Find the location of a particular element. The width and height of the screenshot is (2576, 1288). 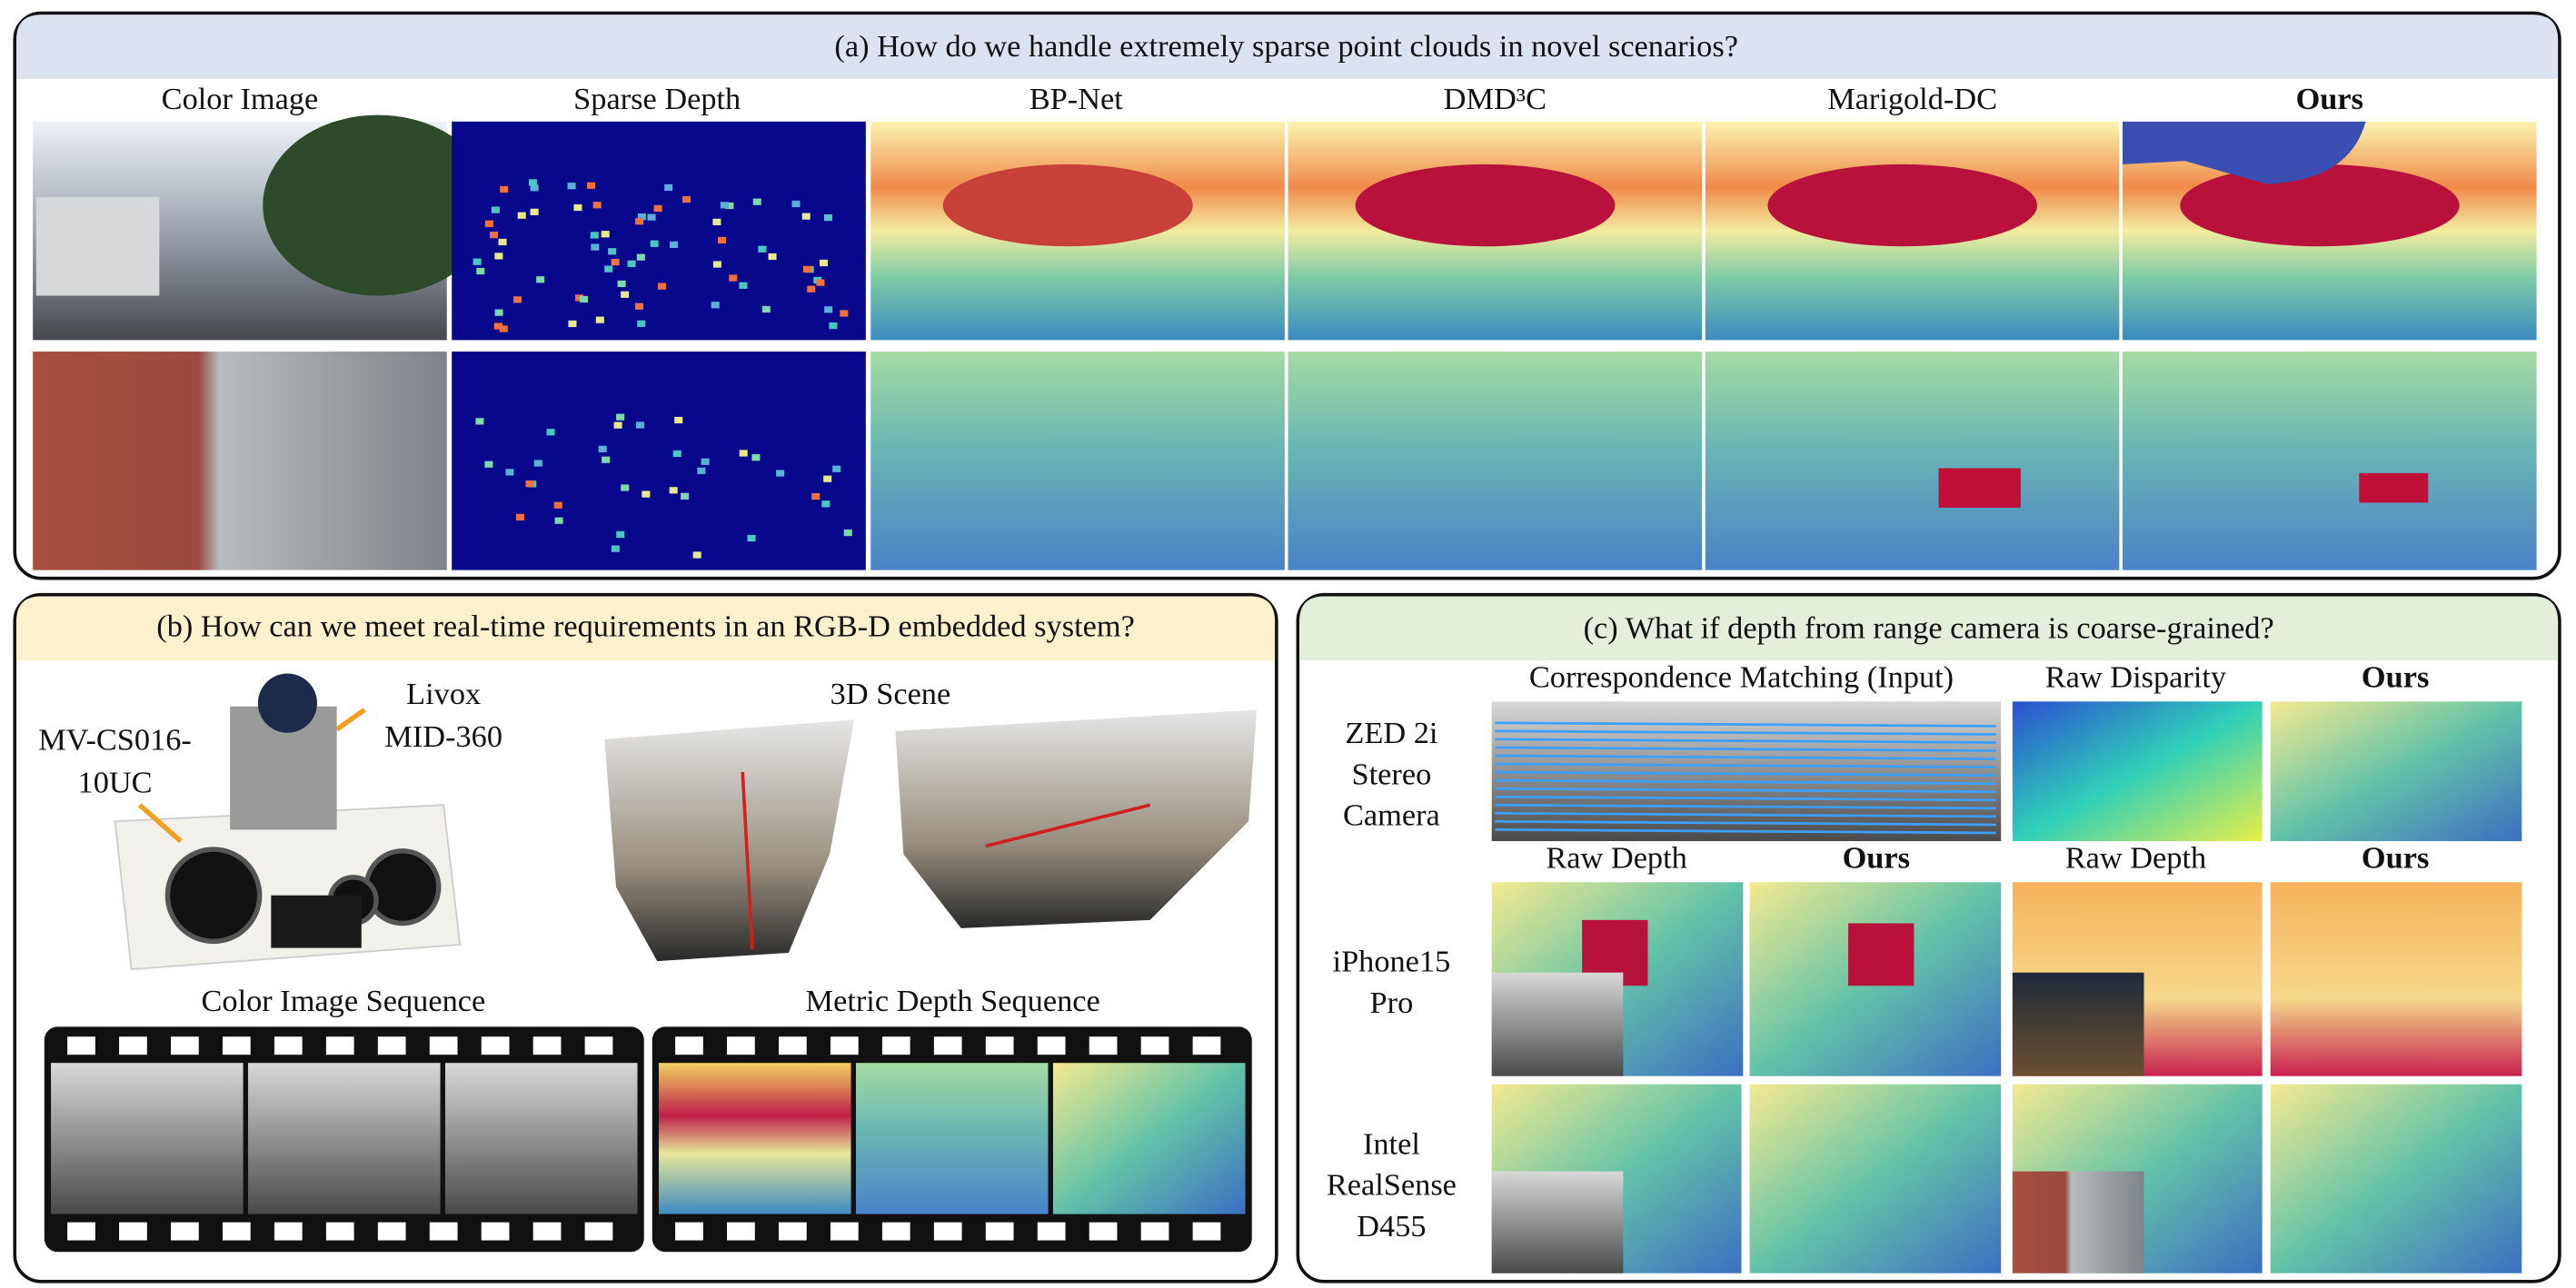

row-label: ZED 2i is located at coordinates (1391, 733).